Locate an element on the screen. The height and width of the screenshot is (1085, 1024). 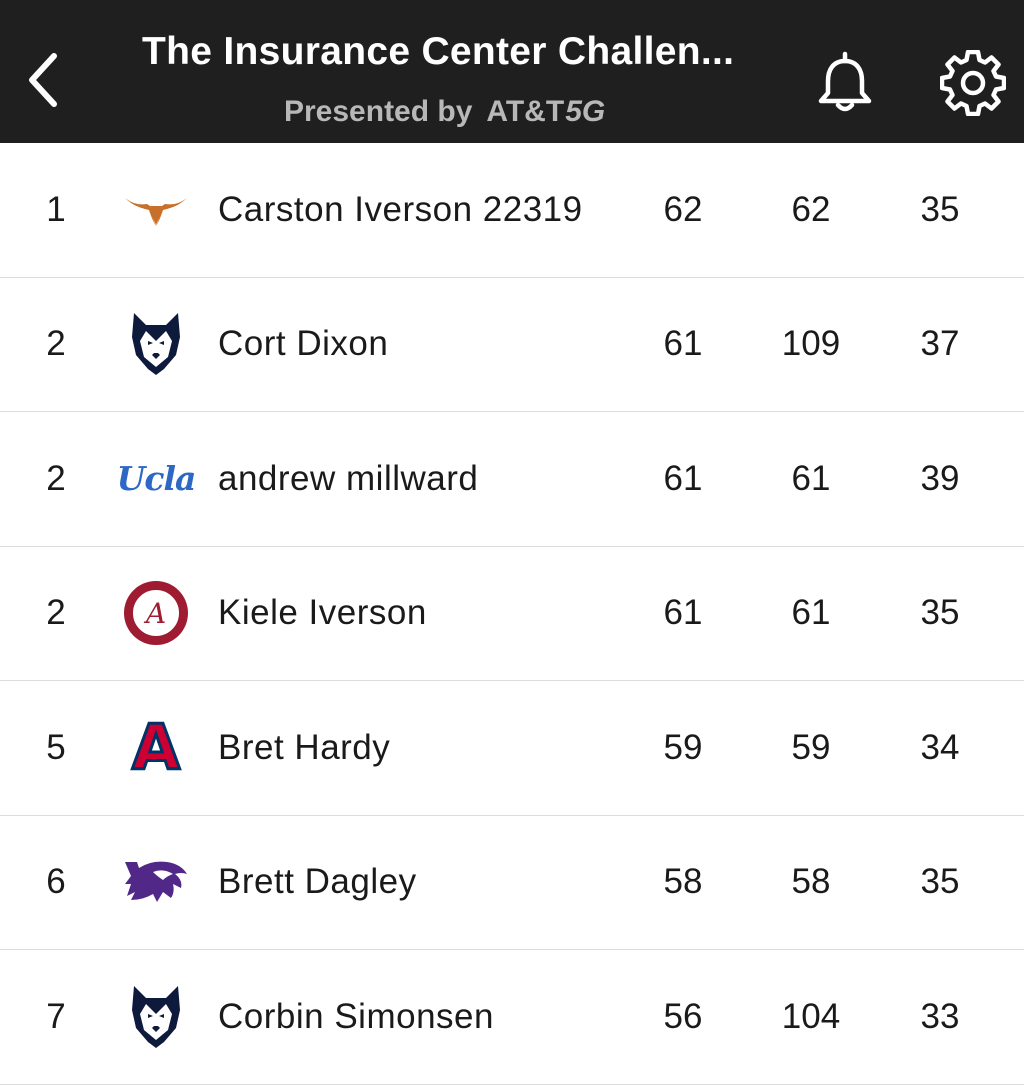
presented-by-label: Presented by is located at coordinates (378, 111).